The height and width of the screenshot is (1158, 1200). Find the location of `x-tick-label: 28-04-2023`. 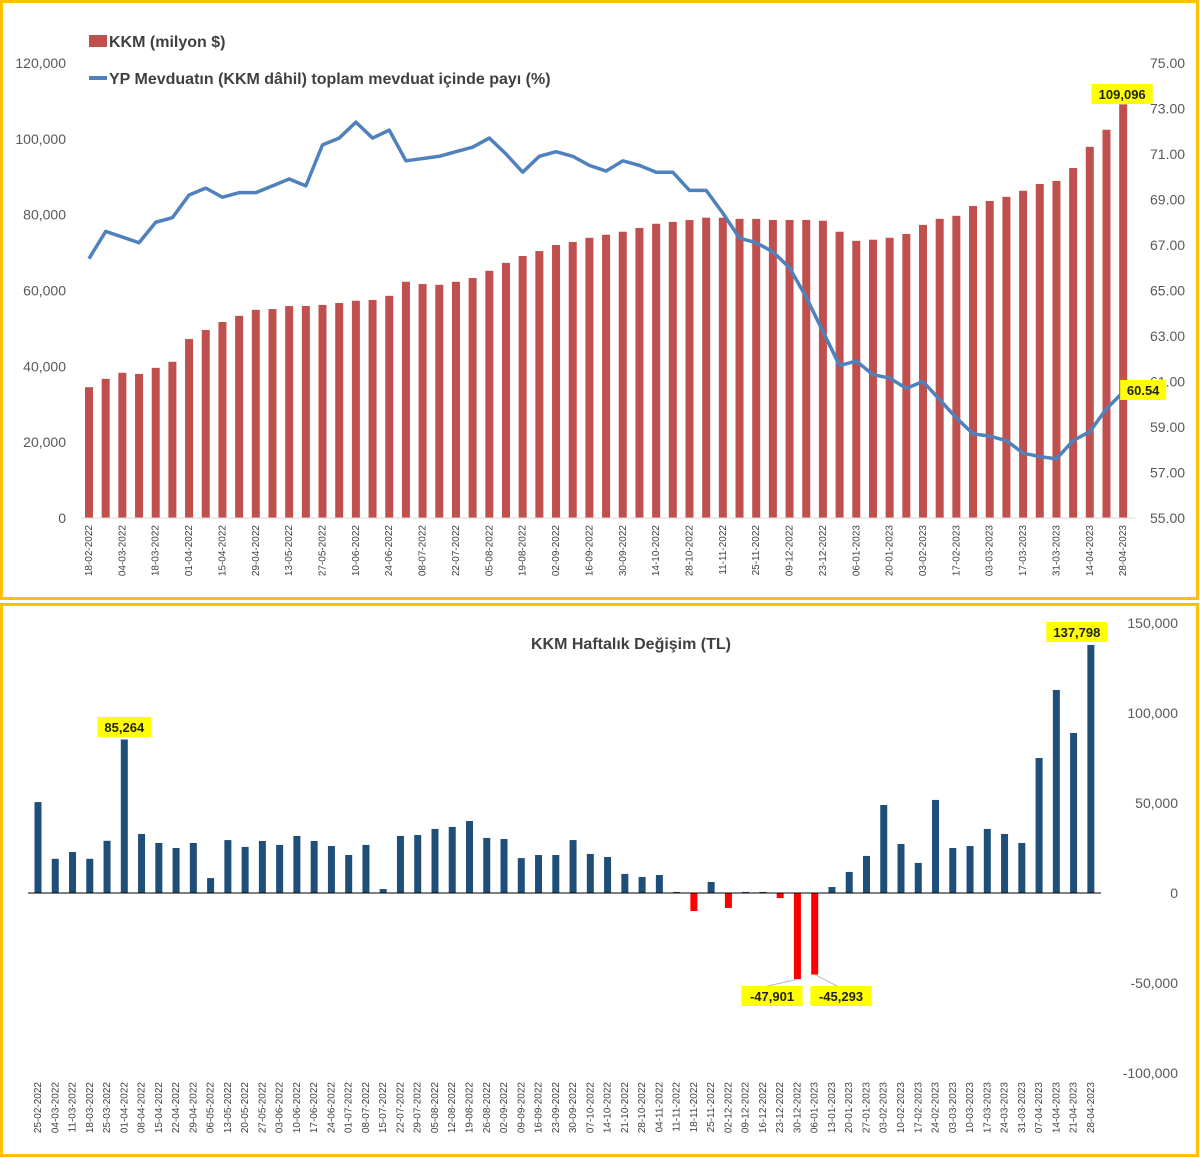

x-tick-label: 28-04-2023 is located at coordinates (1091, 1108).